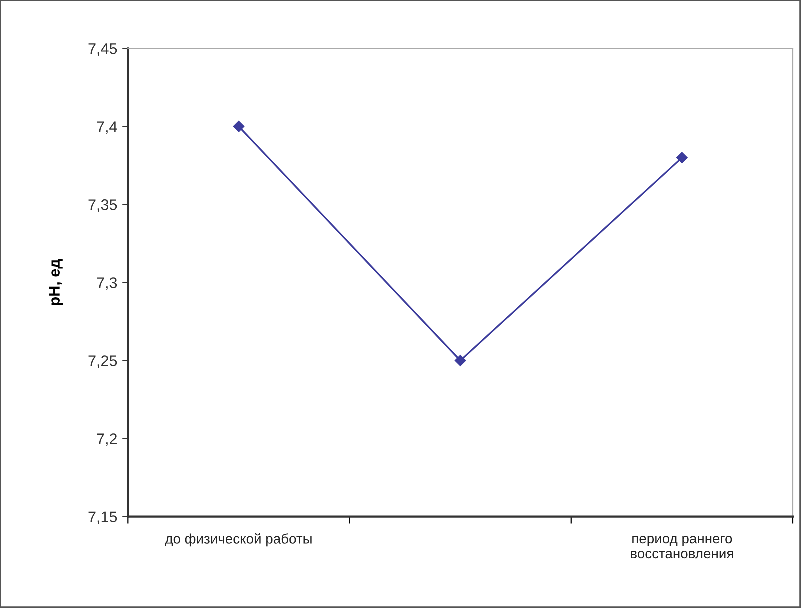  Describe the element at coordinates (103, 206) in the screenshot. I see `y-tick-label: 7,35` at that location.